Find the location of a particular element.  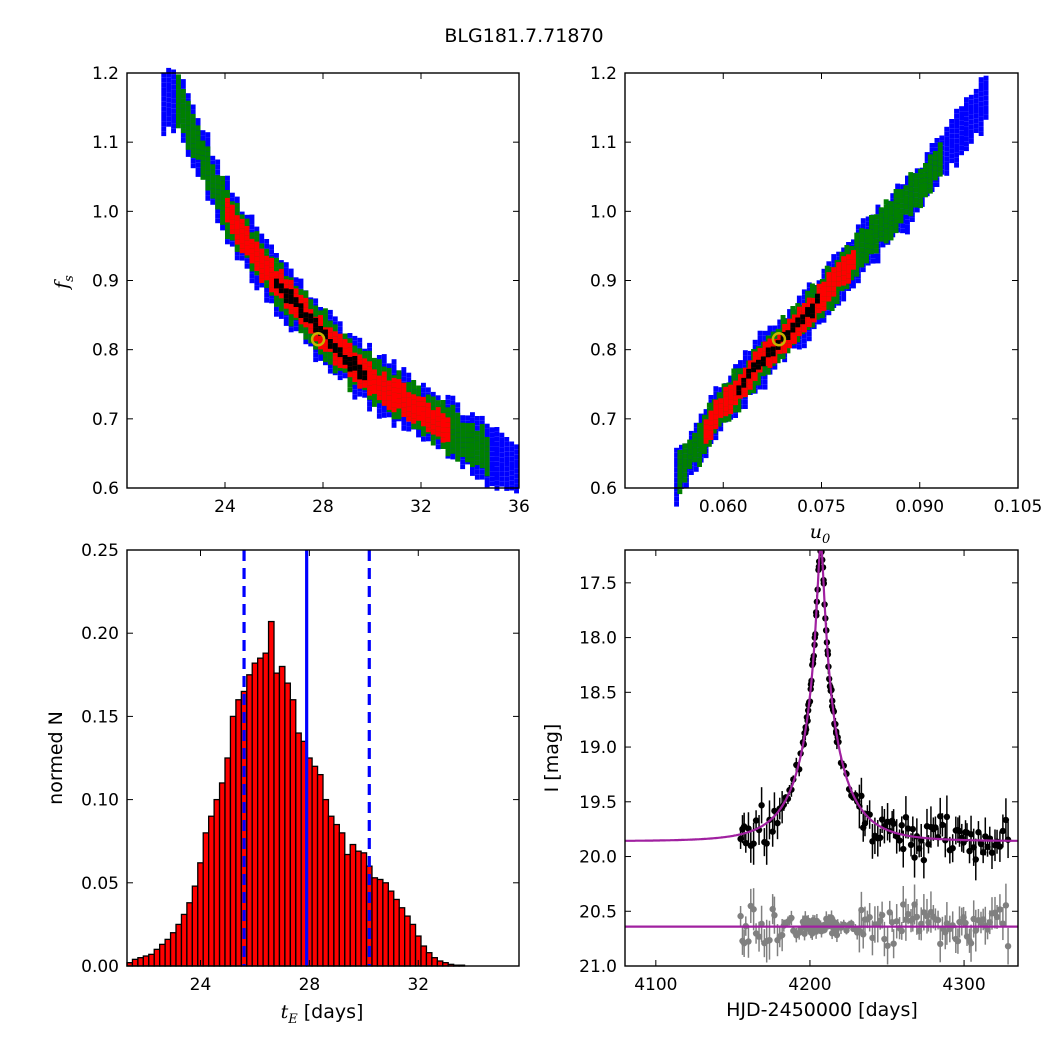

y-tick-label: 0.15 is located at coordinates (100, 717).